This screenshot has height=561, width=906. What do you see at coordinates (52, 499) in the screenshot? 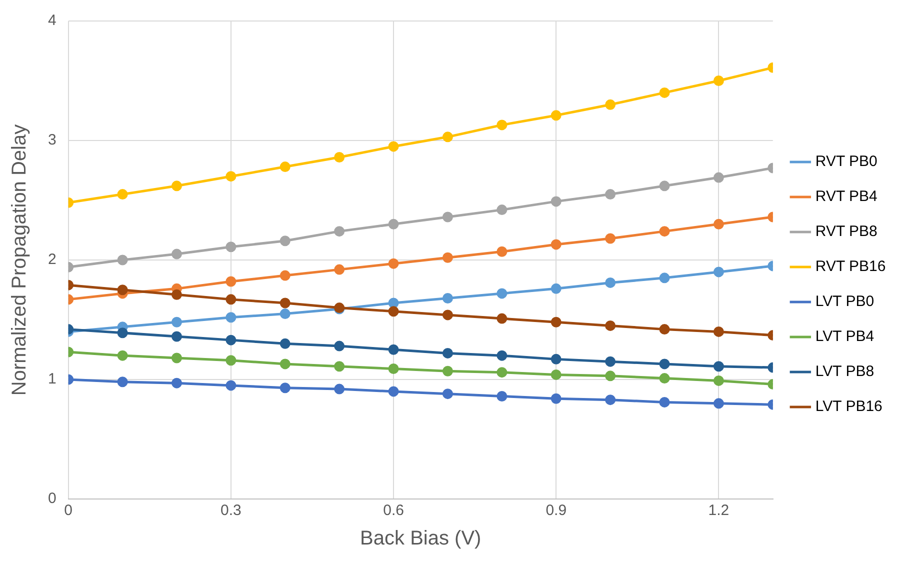
I see `y-tick-label: 0` at bounding box center [52, 499].